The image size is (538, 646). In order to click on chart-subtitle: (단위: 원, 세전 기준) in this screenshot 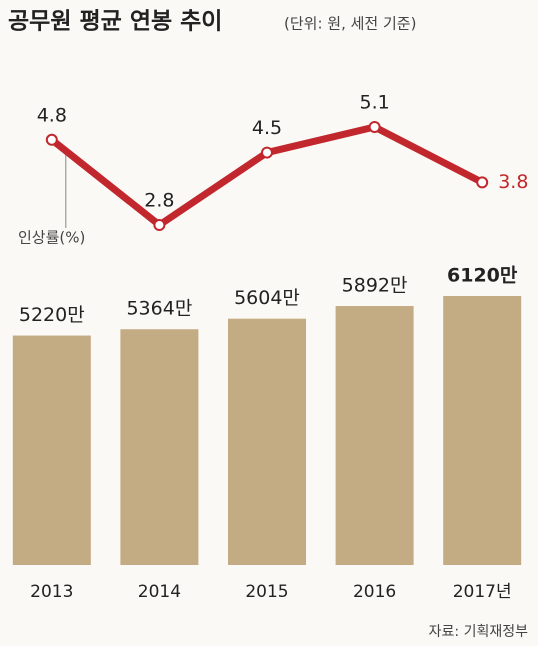, I will do `click(350, 24)`.